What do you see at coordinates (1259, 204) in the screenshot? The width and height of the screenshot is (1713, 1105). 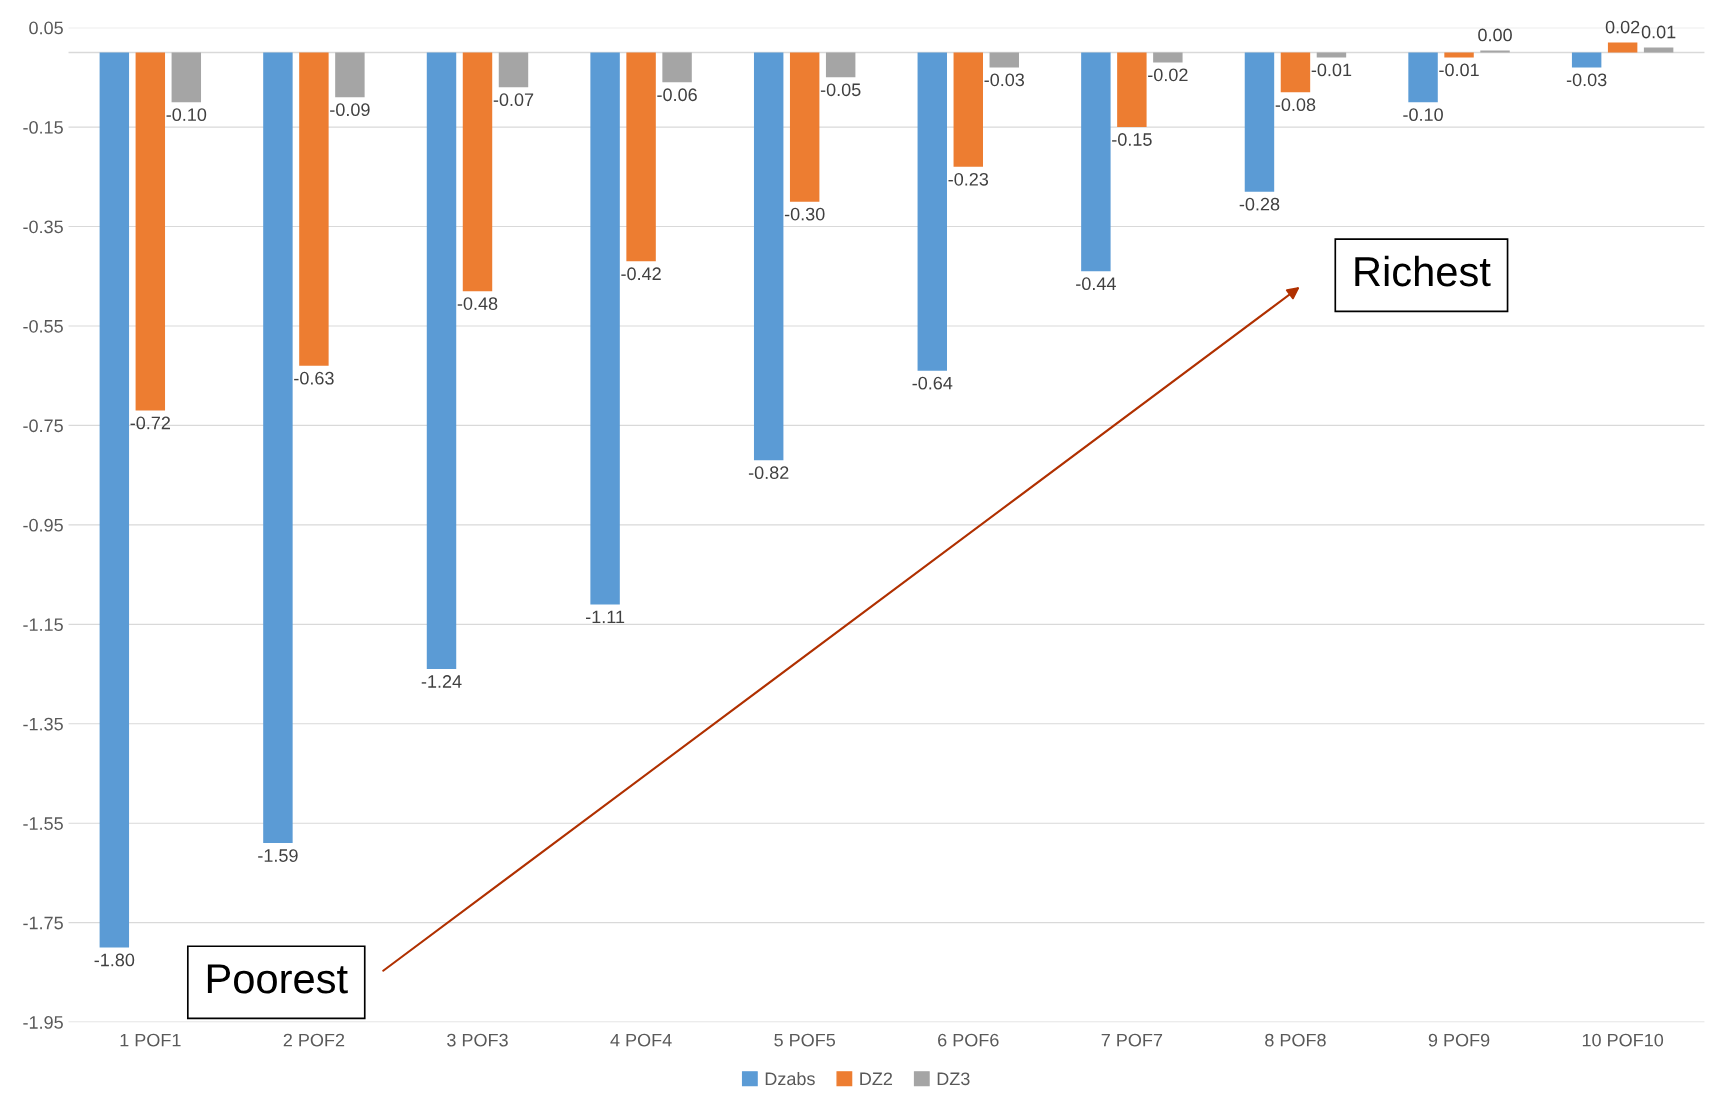 I see `data-label: -0.28` at bounding box center [1259, 204].